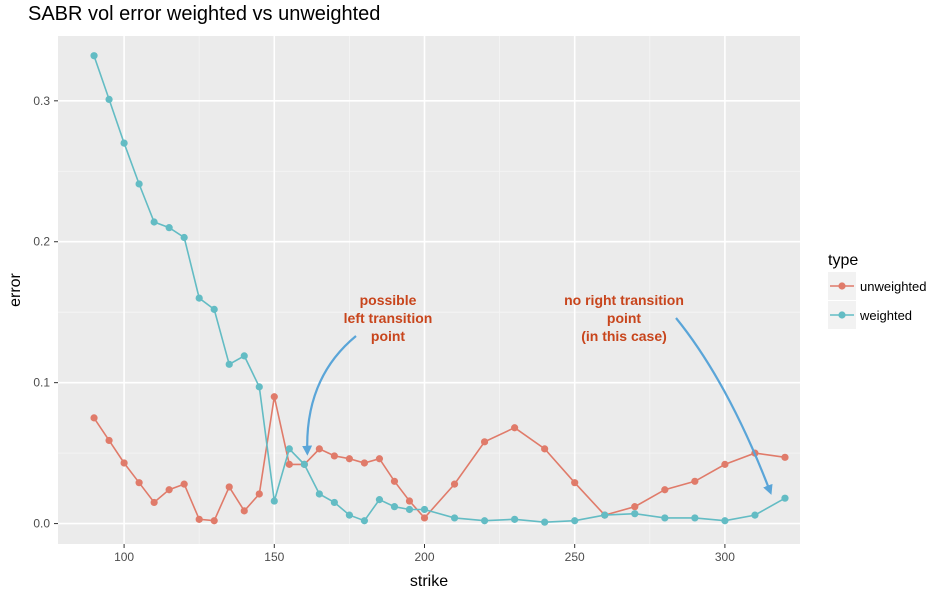  Describe the element at coordinates (41, 383) in the screenshot. I see `y-tick-label: 0.1` at that location.